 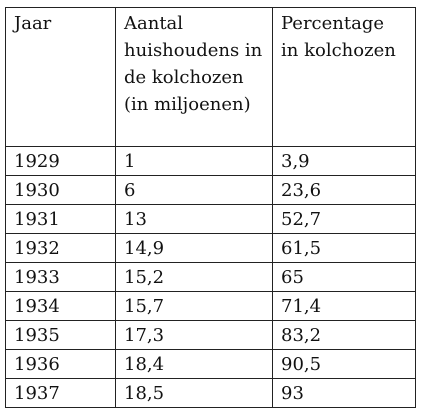 I want to click on households-cell: 17,3, so click(x=194, y=335).